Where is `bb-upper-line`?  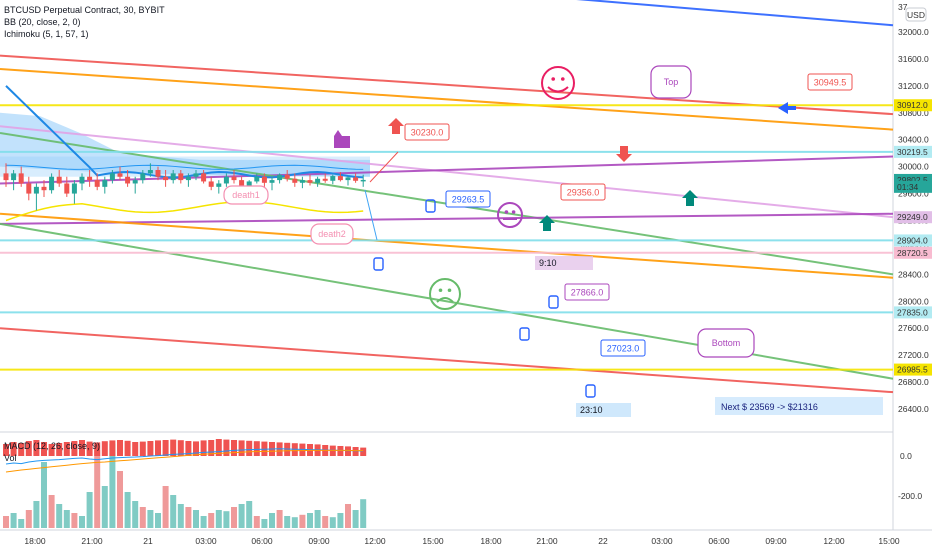
bb-upper-line is located at coordinates (184, 167).